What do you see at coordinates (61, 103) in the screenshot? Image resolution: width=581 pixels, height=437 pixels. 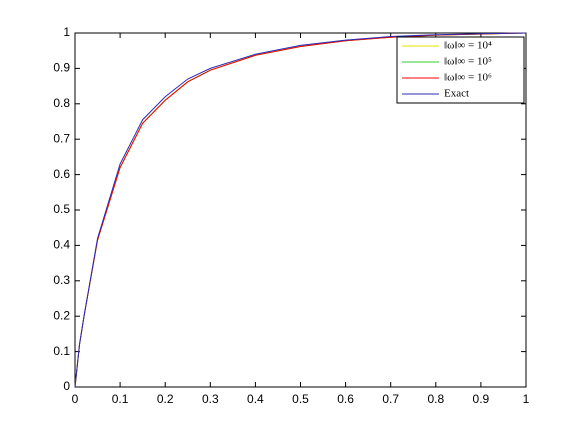 I see `y-tick-label: 0.8` at bounding box center [61, 103].